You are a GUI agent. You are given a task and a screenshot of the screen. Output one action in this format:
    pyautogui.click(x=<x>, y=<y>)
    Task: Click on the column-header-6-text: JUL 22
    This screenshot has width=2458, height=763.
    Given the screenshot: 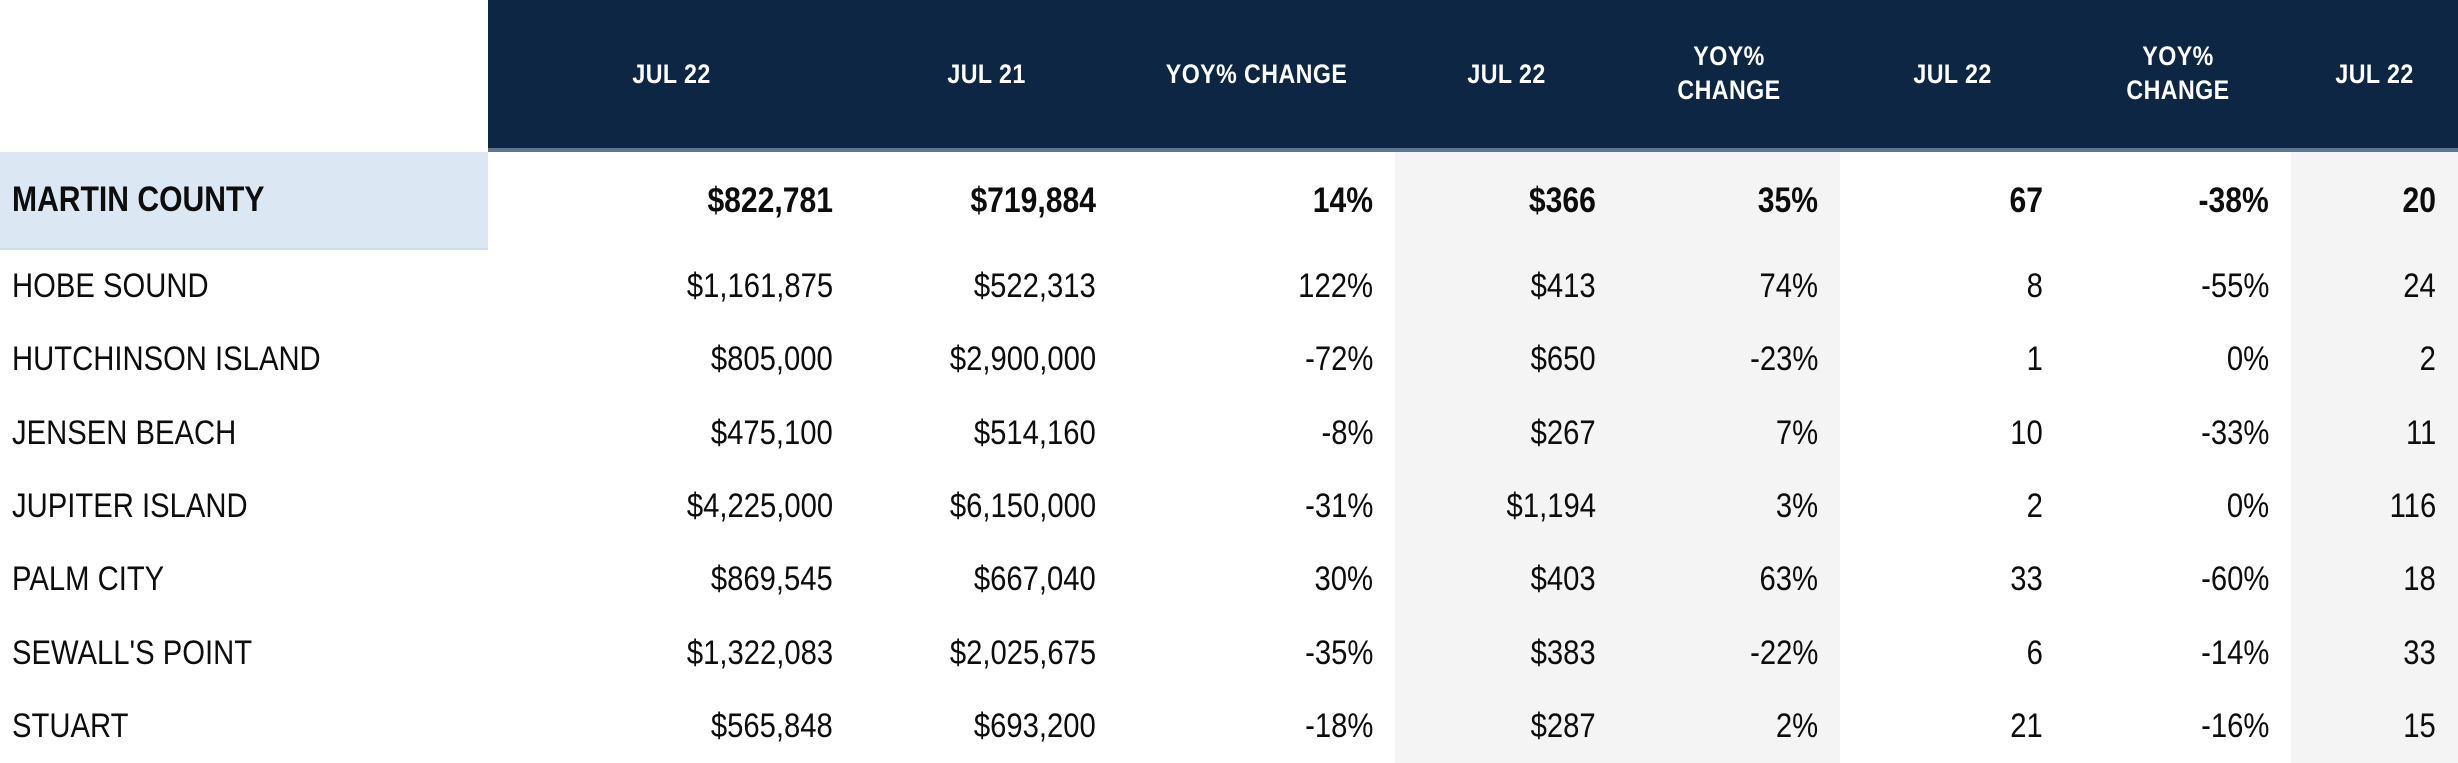 What is the action you would take?
    pyautogui.click(x=1952, y=73)
    